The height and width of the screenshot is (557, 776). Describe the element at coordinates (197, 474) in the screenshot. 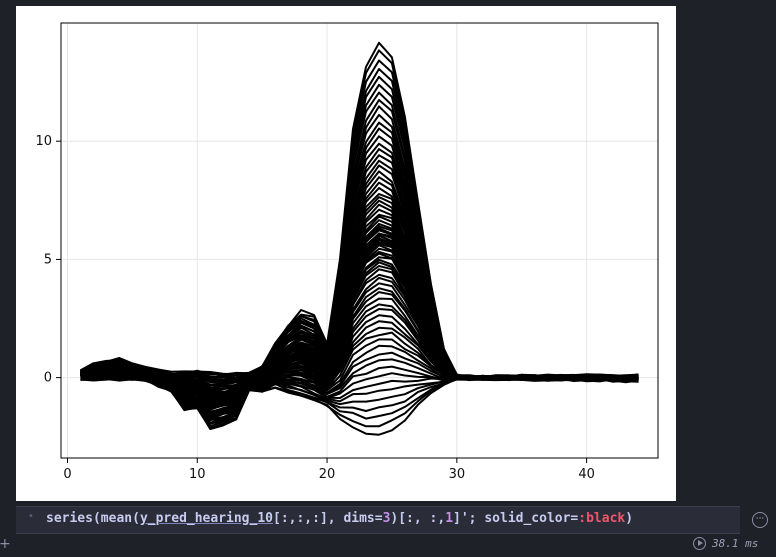

I see `x-tick-label: 10` at that location.